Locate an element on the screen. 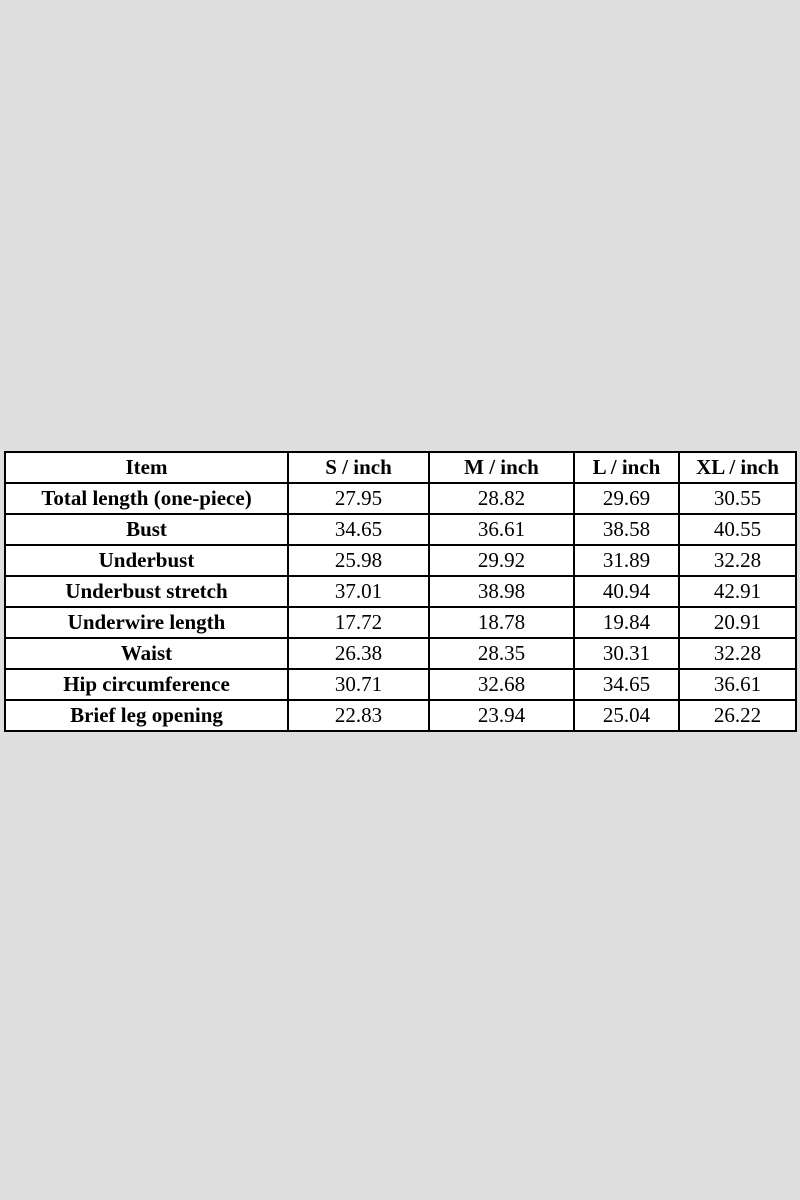 The width and height of the screenshot is (800, 1200). cell-value: 25.04 is located at coordinates (626, 715).